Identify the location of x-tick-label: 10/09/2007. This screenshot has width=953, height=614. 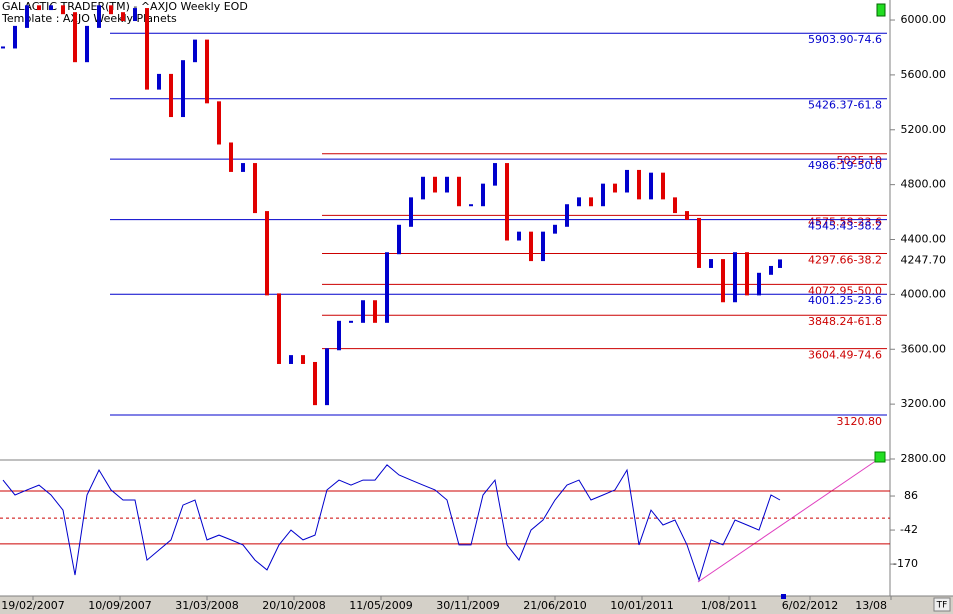
(119, 605).